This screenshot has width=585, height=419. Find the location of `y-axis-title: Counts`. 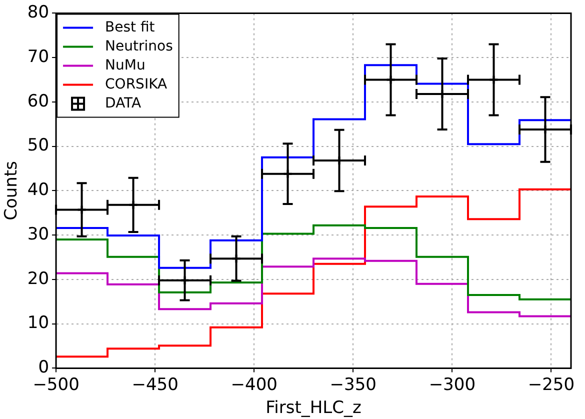

y-axis-title: Counts is located at coordinates (12, 190).